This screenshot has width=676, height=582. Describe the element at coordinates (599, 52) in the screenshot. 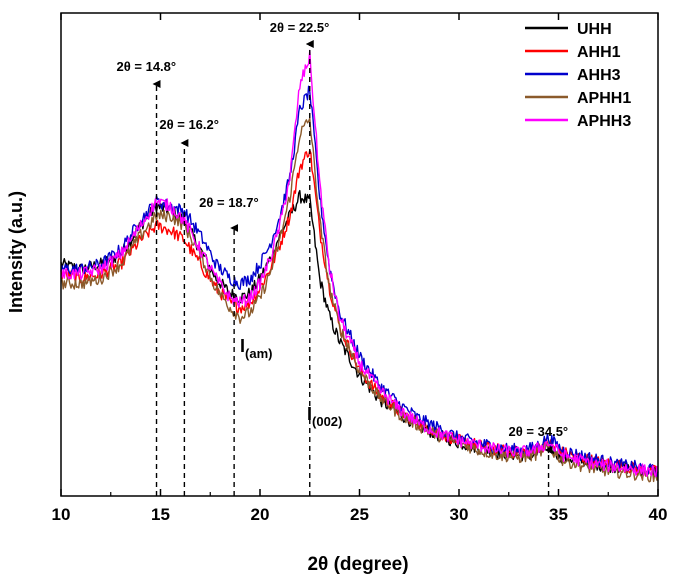

I see `legend-label-ahh1: AHH1` at that location.